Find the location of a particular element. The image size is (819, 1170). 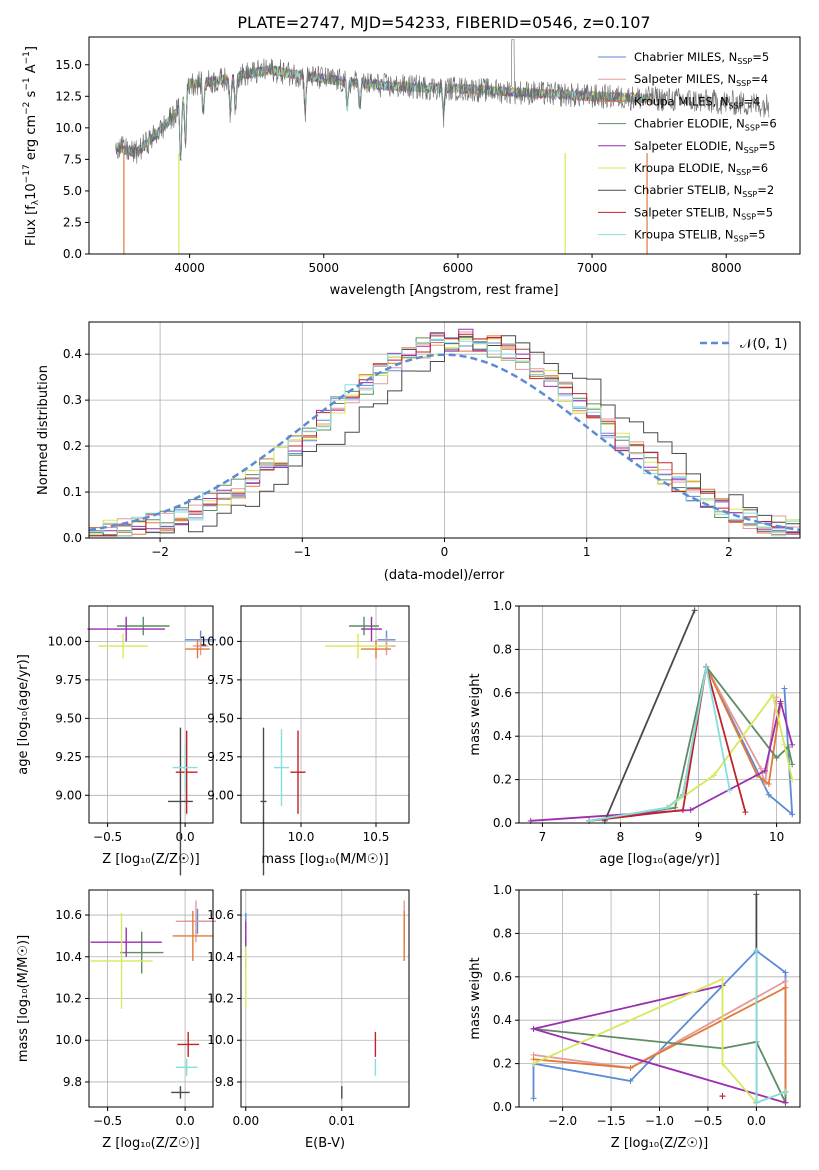

ytick-label: 9.8 is located at coordinates (72, 1082).